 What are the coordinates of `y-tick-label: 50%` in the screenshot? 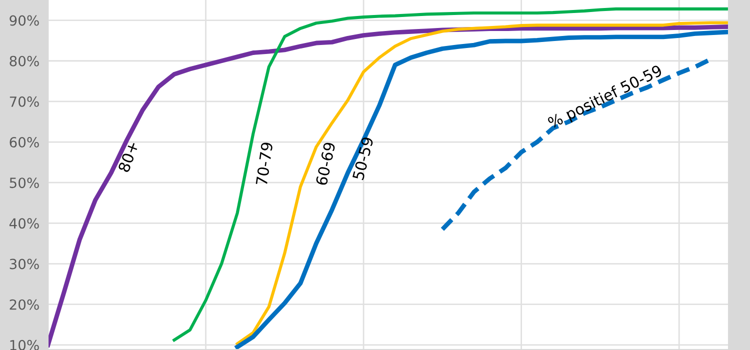 It's located at (24, 183).